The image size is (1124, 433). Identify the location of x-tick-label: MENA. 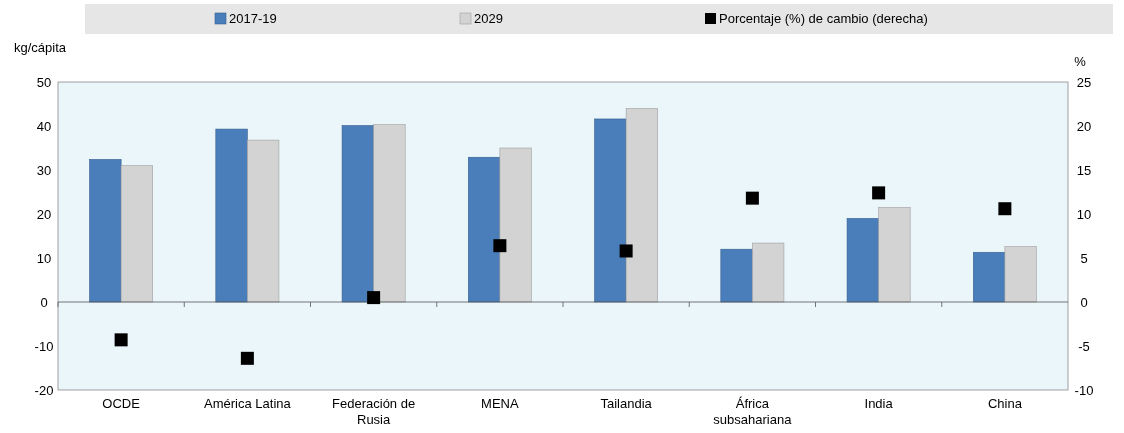
(500, 403).